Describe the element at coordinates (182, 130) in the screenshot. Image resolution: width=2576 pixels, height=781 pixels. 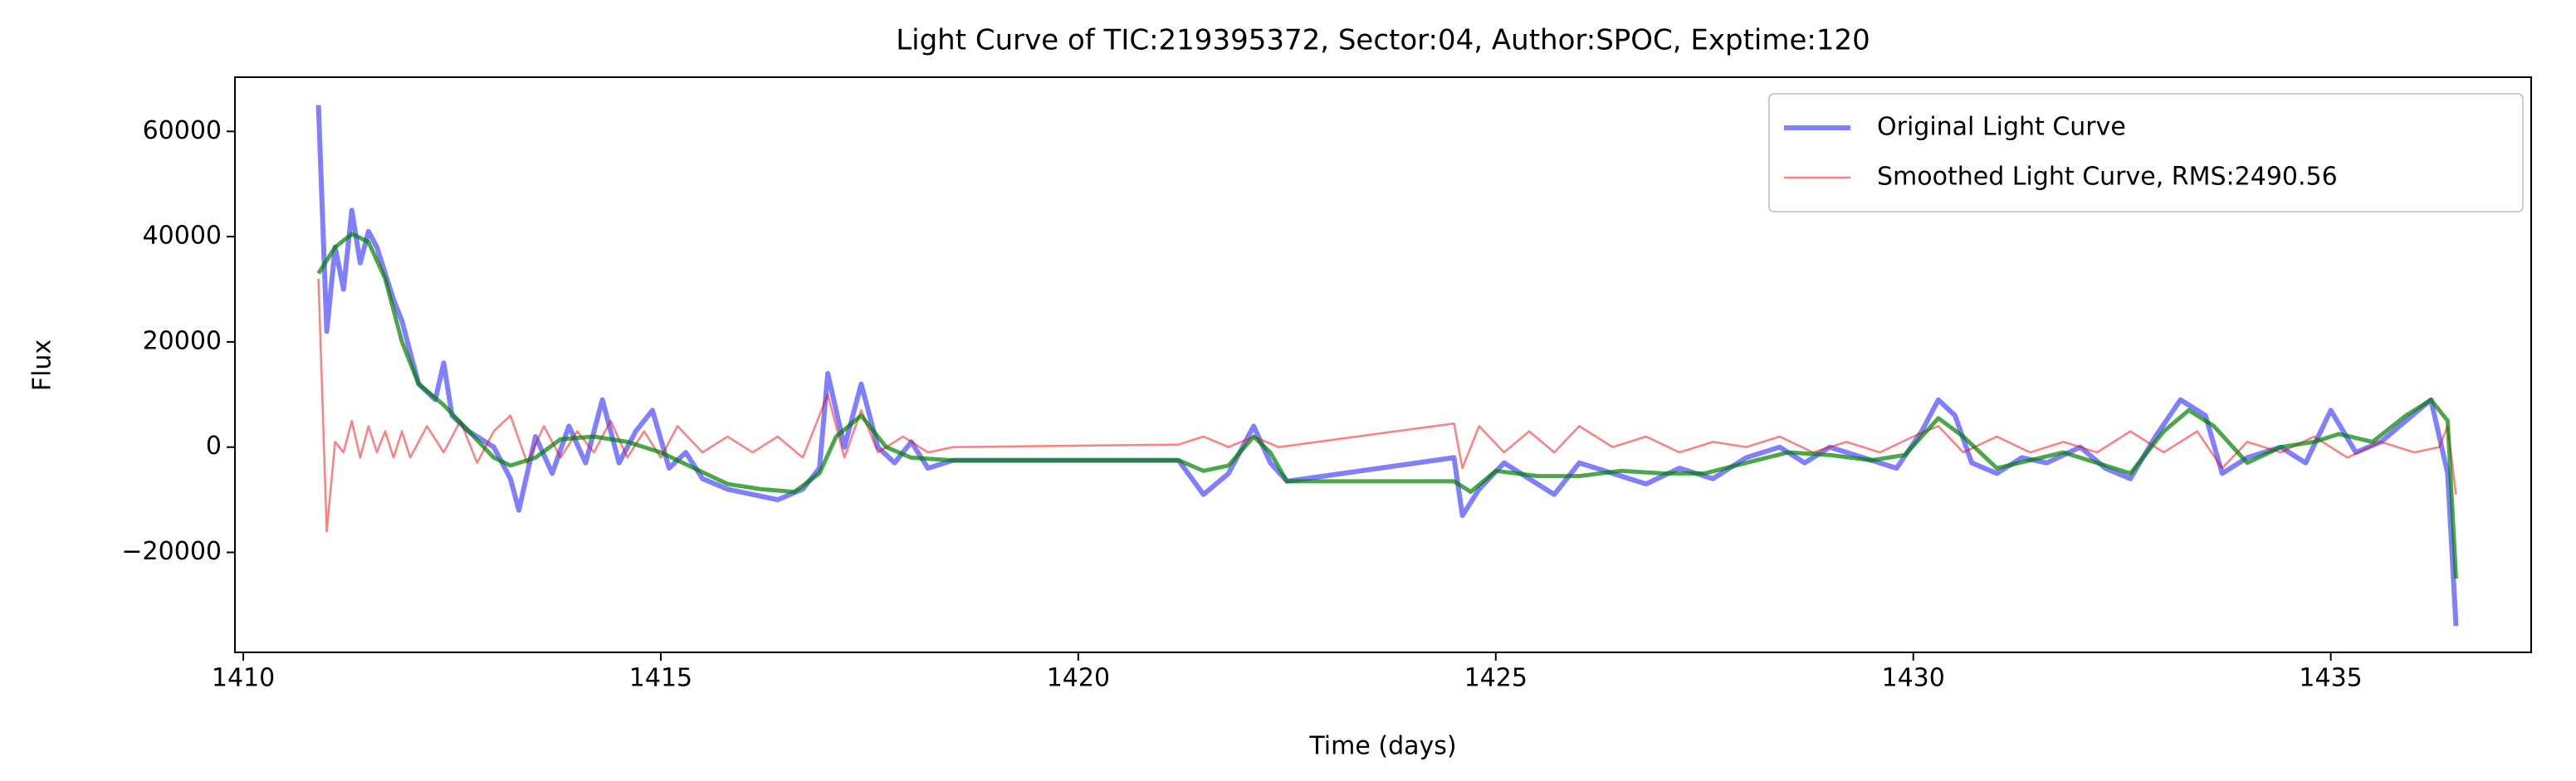
I see `y-tick-label: 60000` at that location.